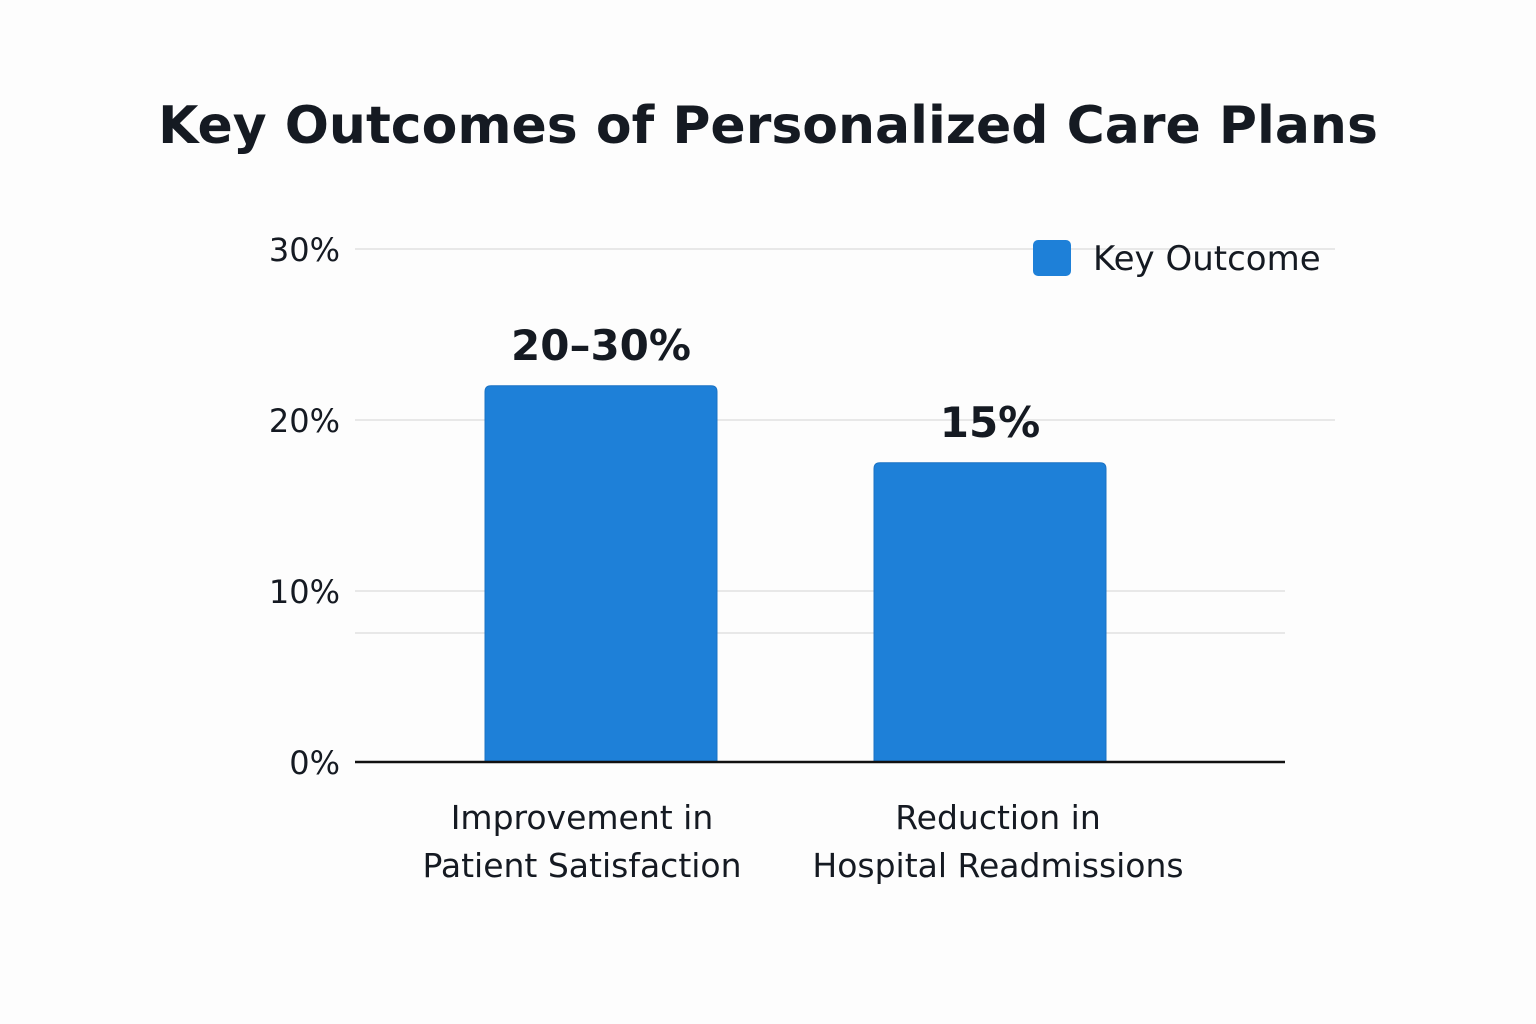 Image resolution: width=1536 pixels, height=1024 pixels. Describe the element at coordinates (990, 422) in the screenshot. I see `data-label: 15%` at that location.